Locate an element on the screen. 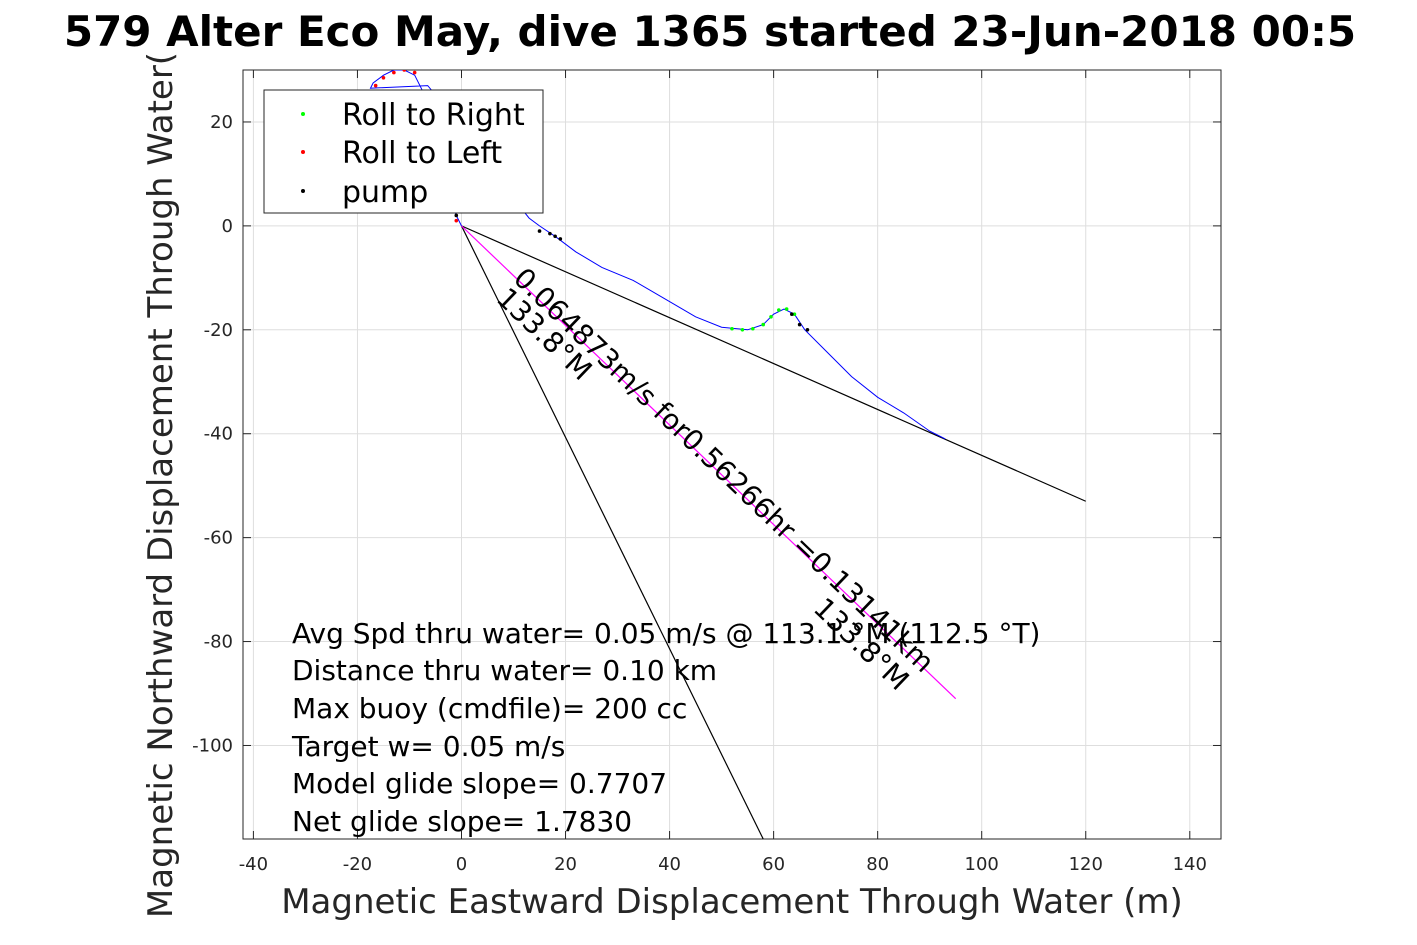  stat-net-glide: Net glide slope= 1.7830 is located at coordinates (462, 821).